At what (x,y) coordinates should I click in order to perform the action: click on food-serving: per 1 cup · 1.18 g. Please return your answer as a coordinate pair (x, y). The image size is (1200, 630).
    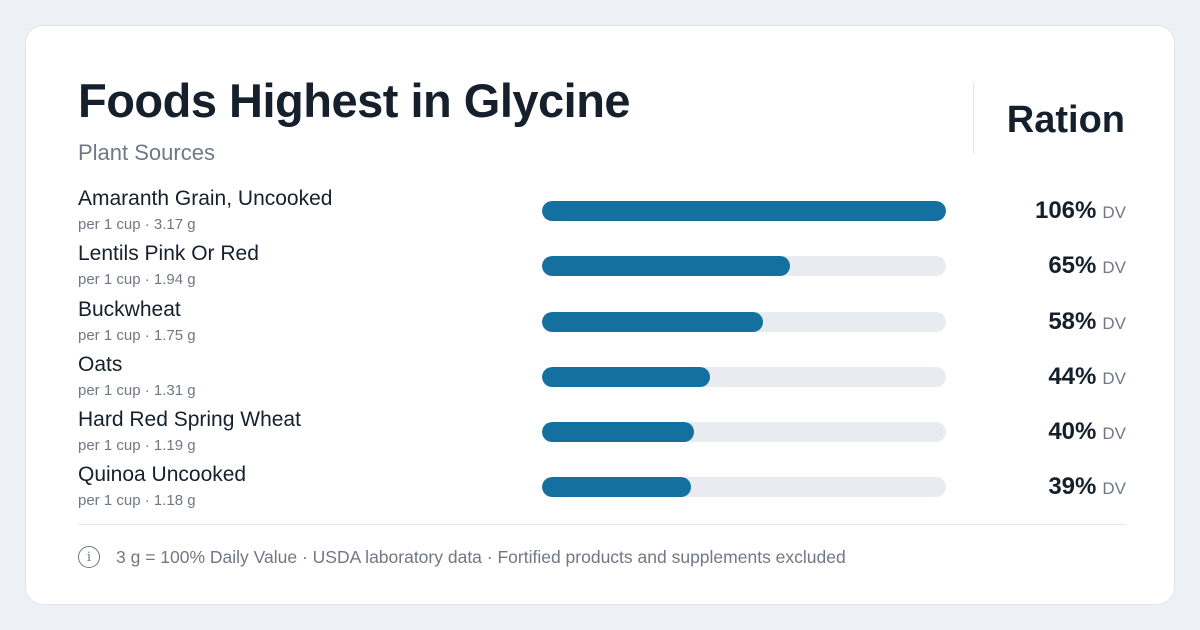
    Looking at the image, I should click on (137, 501).